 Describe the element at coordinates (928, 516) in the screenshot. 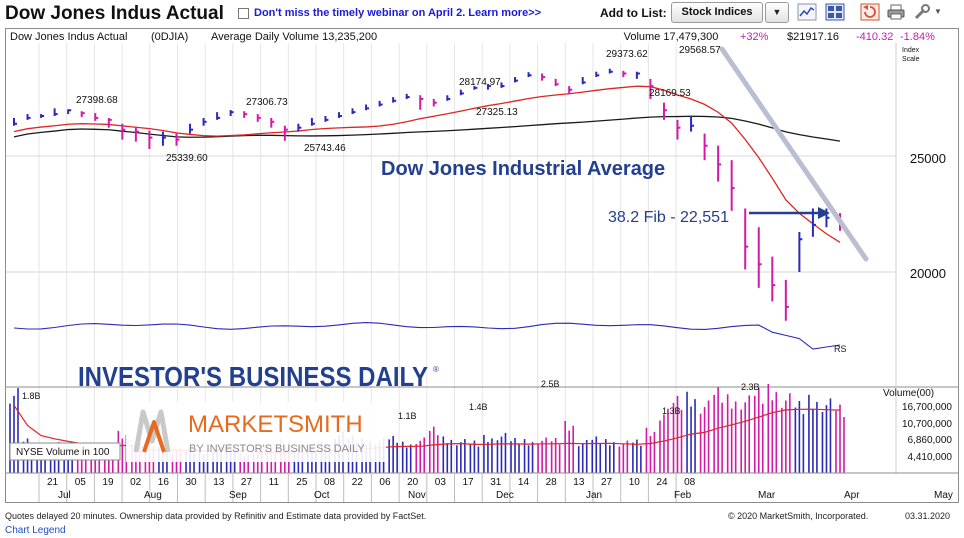

I see `footer-date: 03.31.2020` at that location.